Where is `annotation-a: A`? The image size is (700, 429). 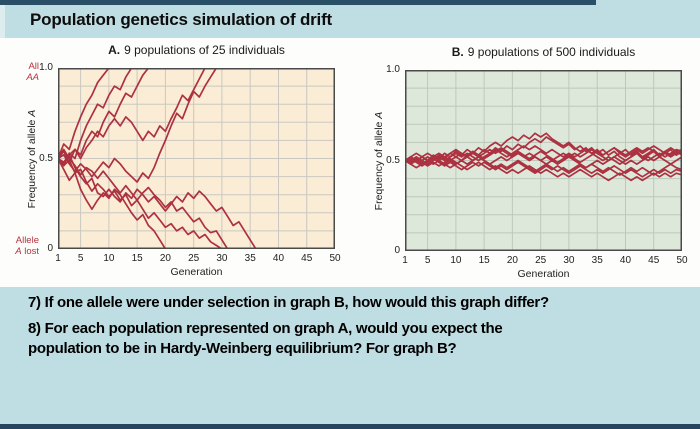 annotation-a: A is located at coordinates (18, 251).